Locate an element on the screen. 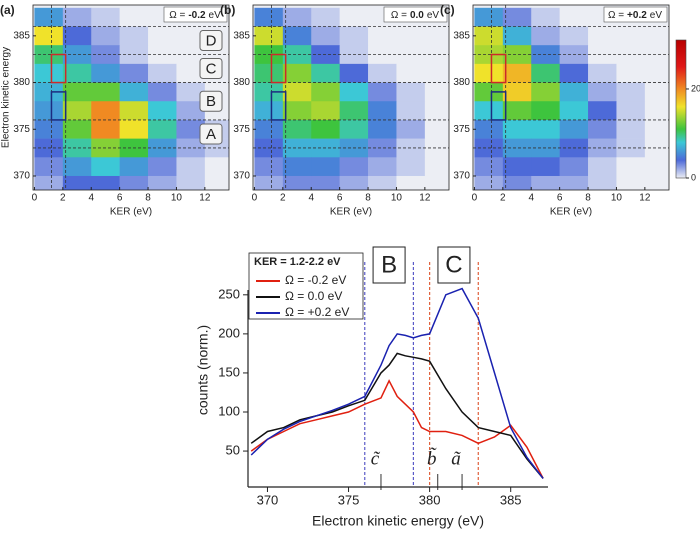 Image resolution: width=700 pixels, height=535 pixels. x-axis-label: KER (eV) is located at coordinates (131, 212).